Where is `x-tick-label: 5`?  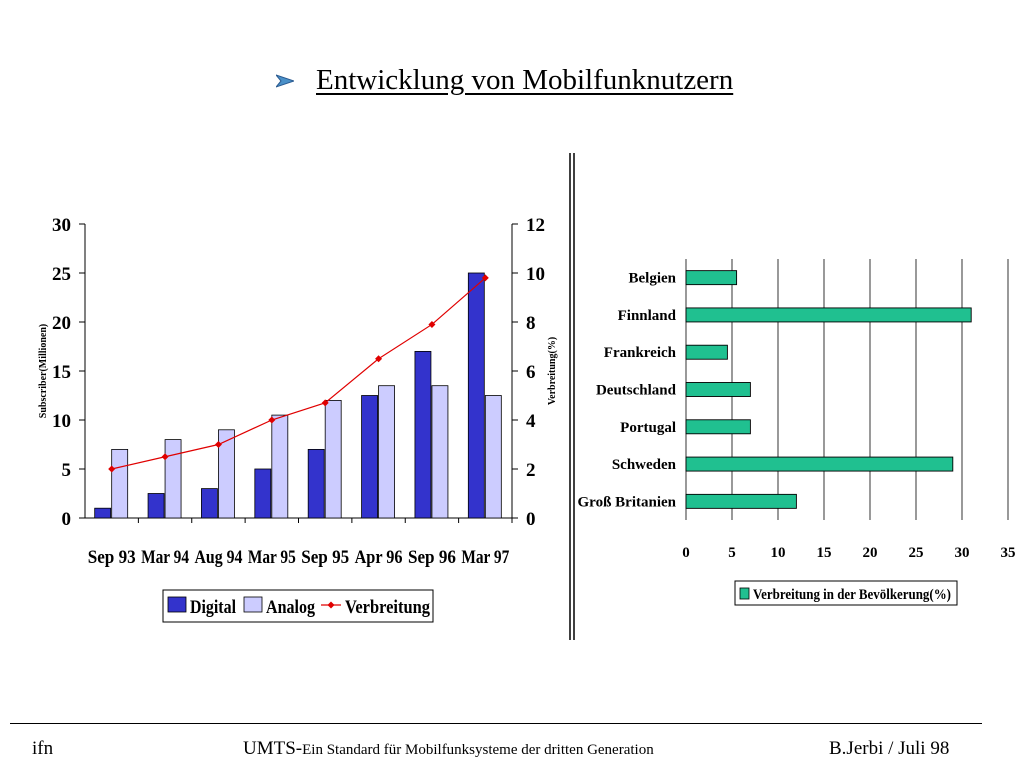
x-tick-label: 5 is located at coordinates (732, 553).